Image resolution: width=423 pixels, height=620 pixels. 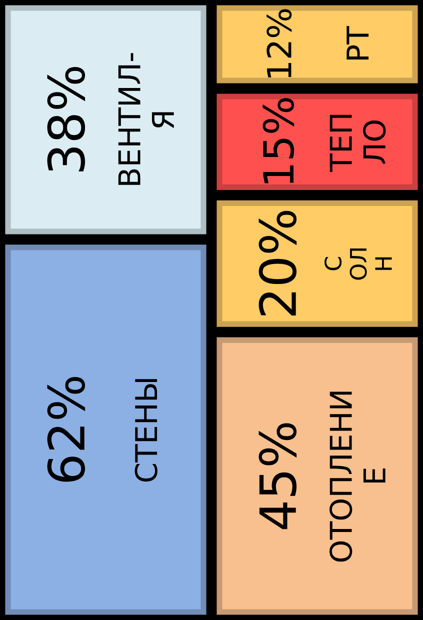 I want to click on data-label: 20%, so click(x=277, y=263).